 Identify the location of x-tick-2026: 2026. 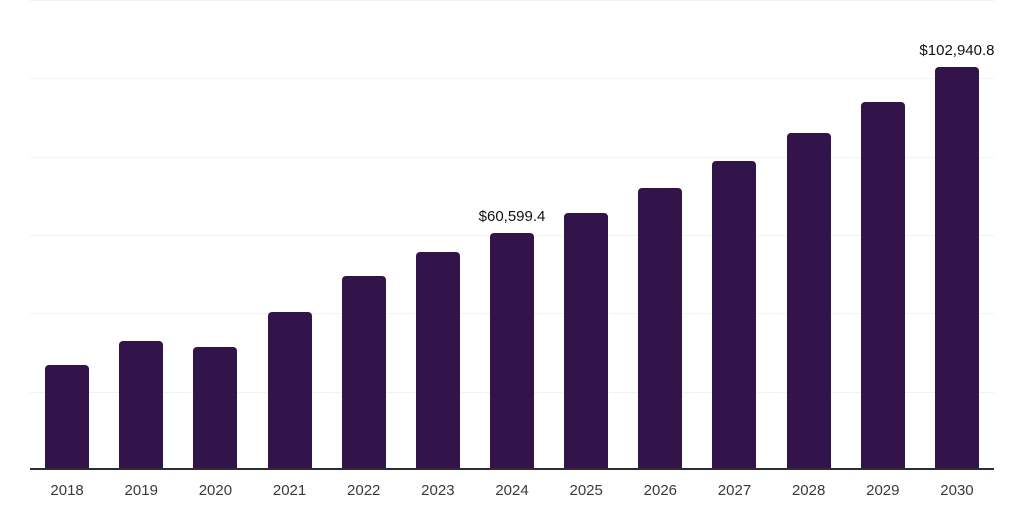
(660, 490).